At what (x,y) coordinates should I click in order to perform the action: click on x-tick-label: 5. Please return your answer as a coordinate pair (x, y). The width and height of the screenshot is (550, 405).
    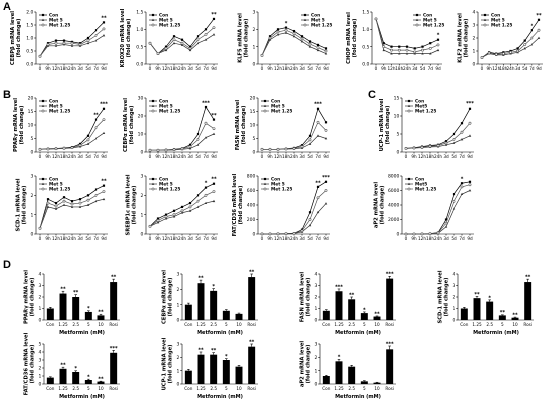
    Looking at the image, I should click on (88, 324).